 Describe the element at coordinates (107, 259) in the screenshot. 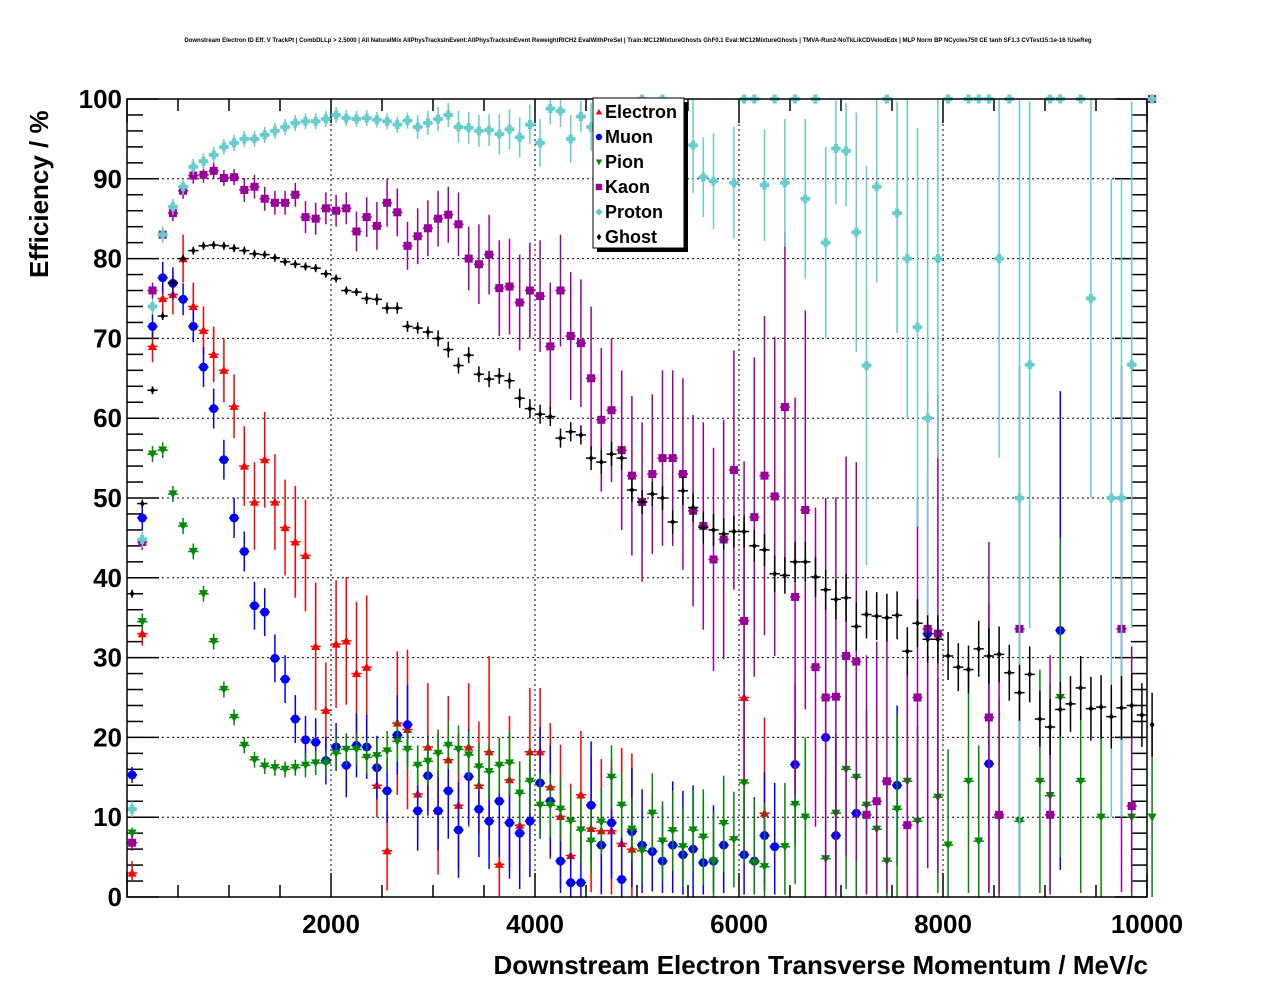

I see `y-tick-label: 80` at that location.